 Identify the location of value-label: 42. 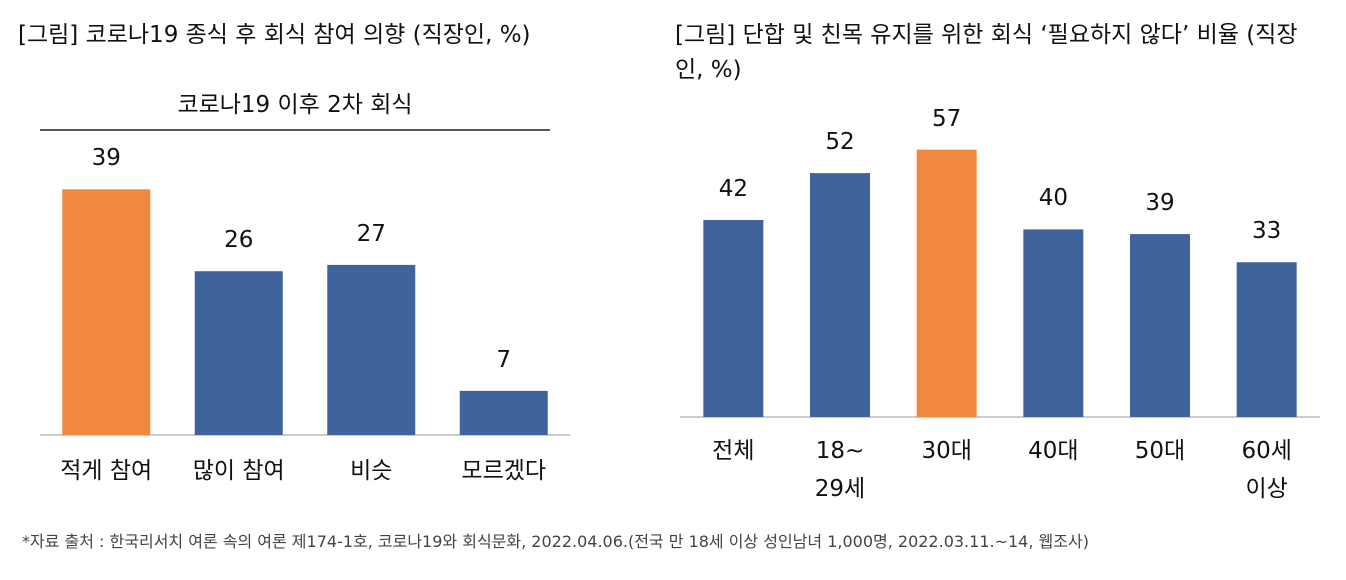
(733, 189).